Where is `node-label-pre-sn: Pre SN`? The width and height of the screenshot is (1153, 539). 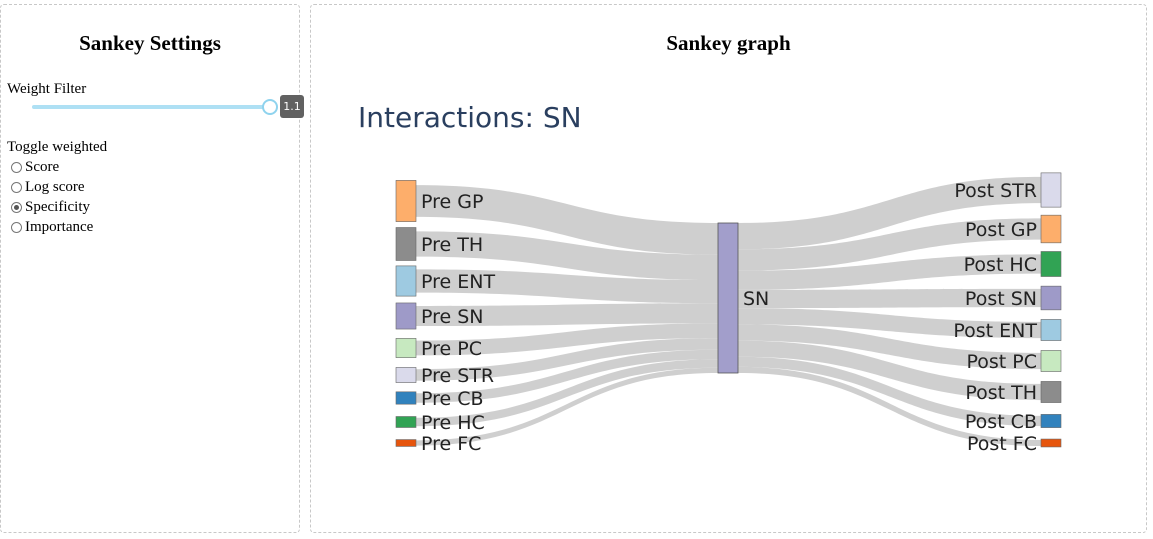
node-label-pre-sn: Pre SN is located at coordinates (452, 317).